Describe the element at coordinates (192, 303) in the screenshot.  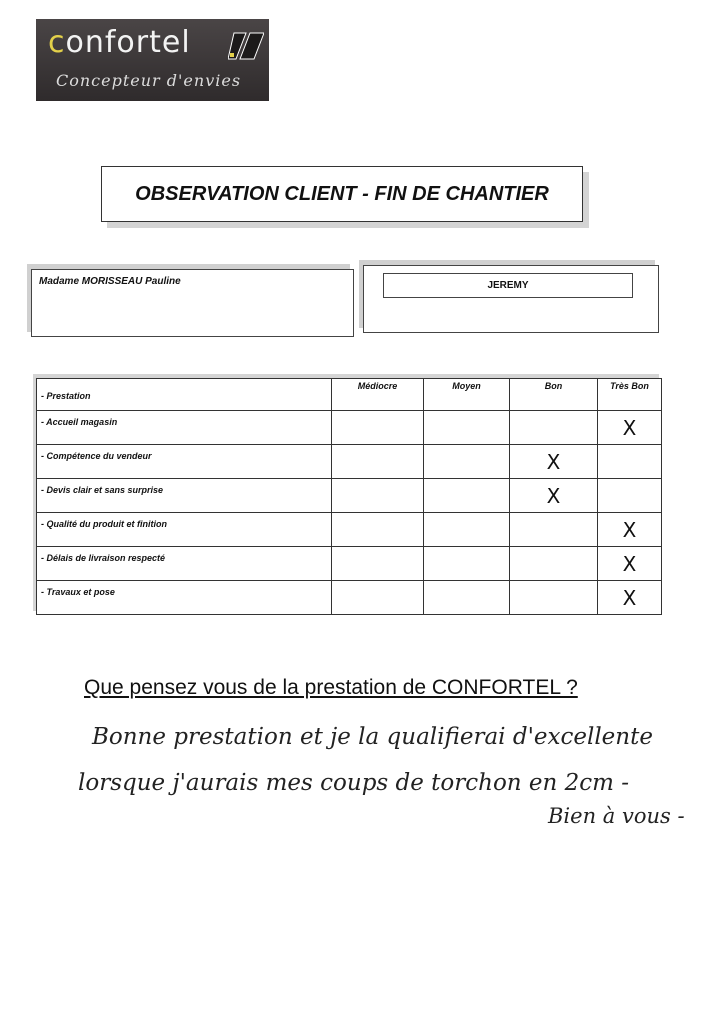
I see `client-box: Madame MORISSEAU Pauline` at that location.